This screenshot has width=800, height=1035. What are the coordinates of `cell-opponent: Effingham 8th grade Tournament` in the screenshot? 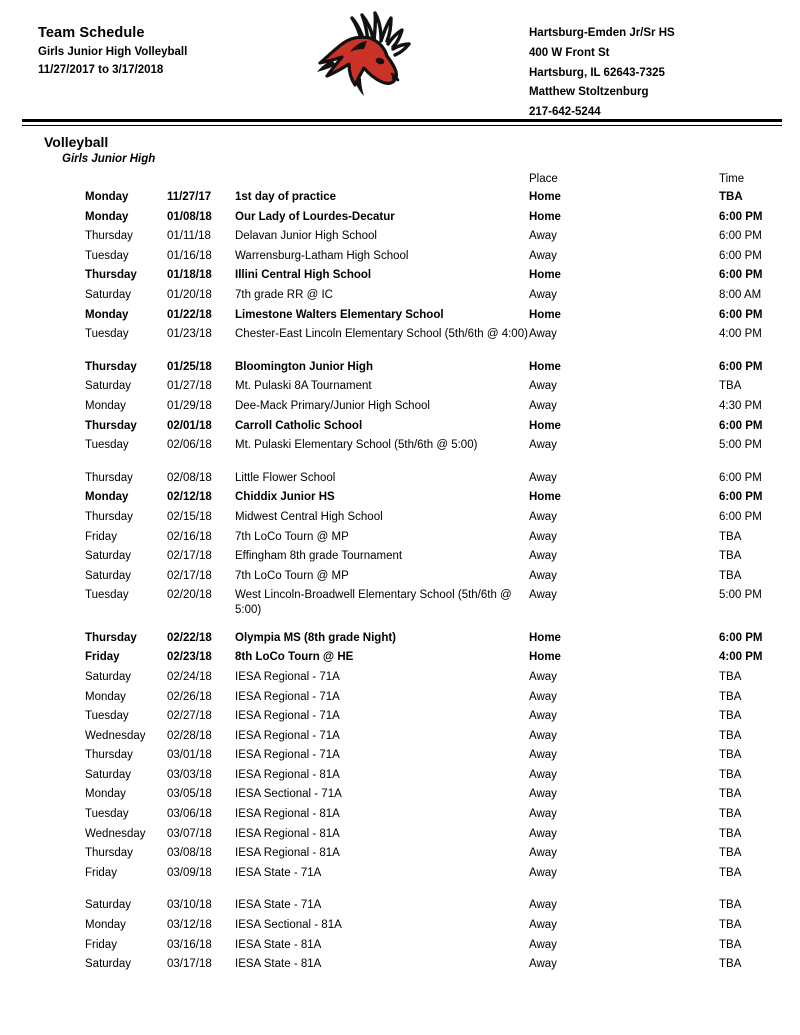 It's located at (319, 556).